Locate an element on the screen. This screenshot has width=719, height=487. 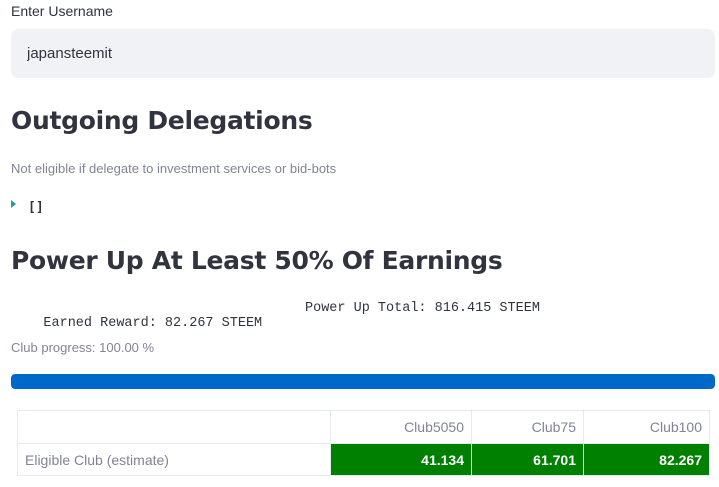
row-label-eligible-club: Eligible Club (estimate) is located at coordinates (174, 459).